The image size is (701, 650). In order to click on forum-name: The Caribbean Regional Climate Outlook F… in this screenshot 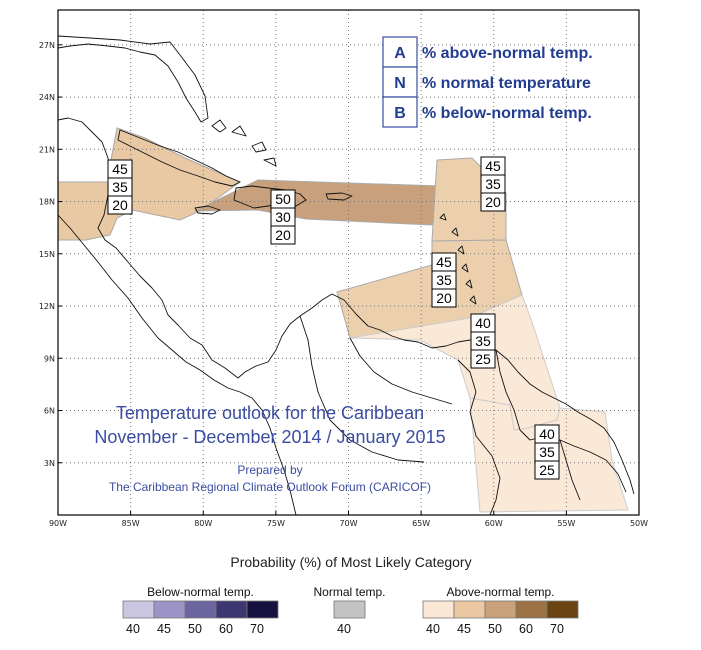, I will do `click(270, 487)`.